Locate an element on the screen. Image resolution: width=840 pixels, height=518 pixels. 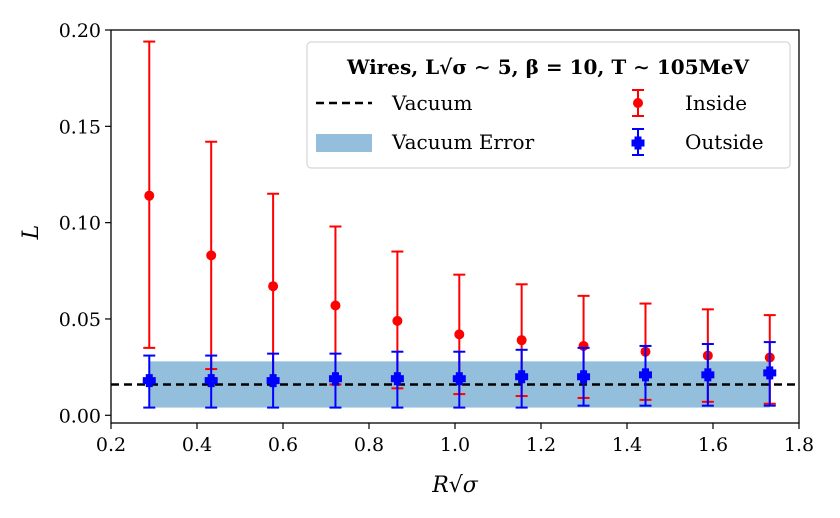
y-tick-label: 0.05 is located at coordinates (80, 320).